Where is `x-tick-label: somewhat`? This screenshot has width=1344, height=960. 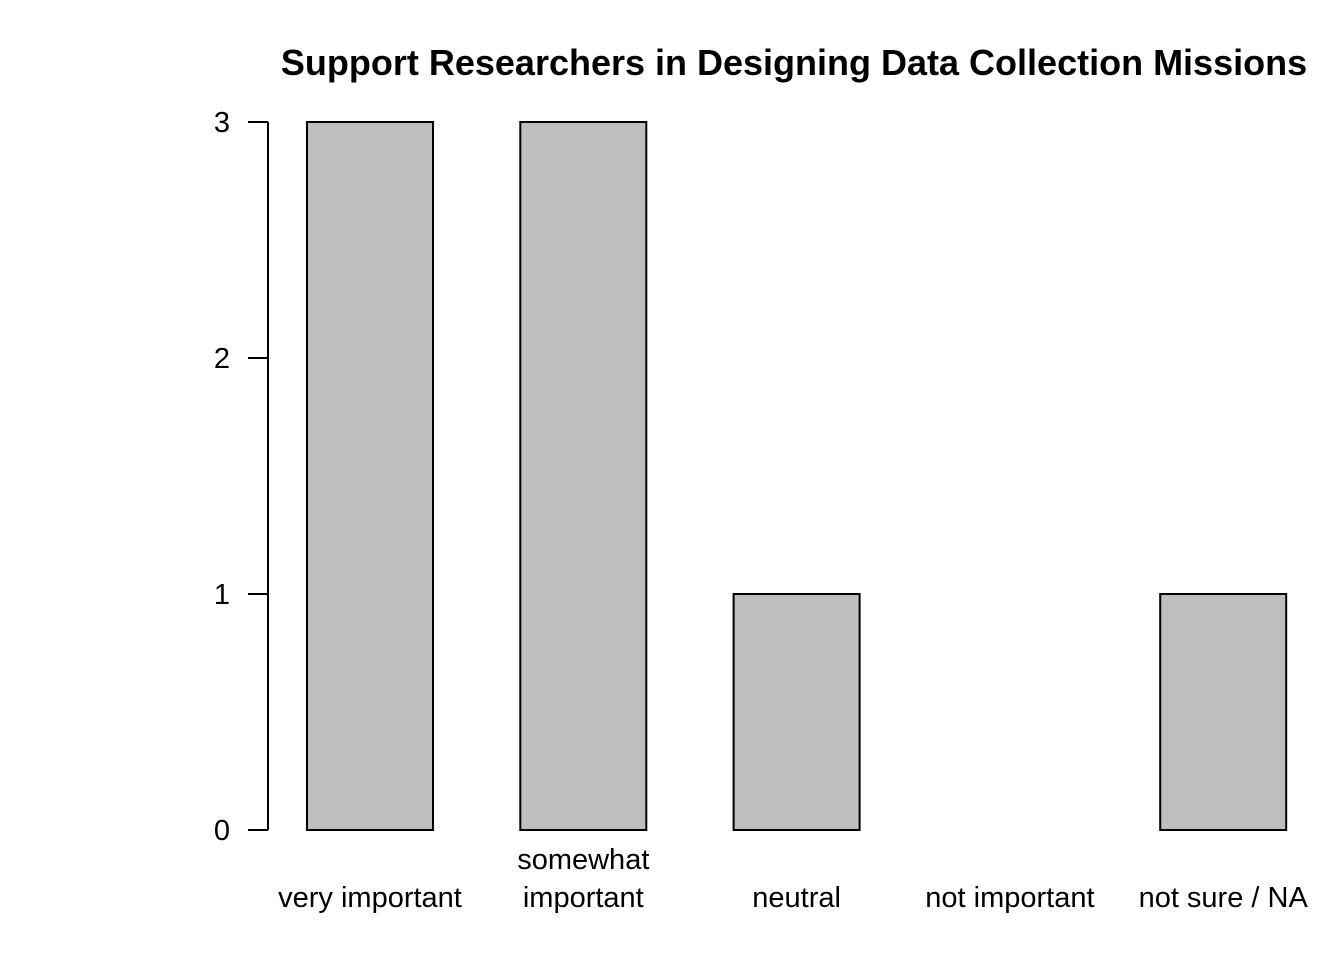 x-tick-label: somewhat is located at coordinates (583, 860).